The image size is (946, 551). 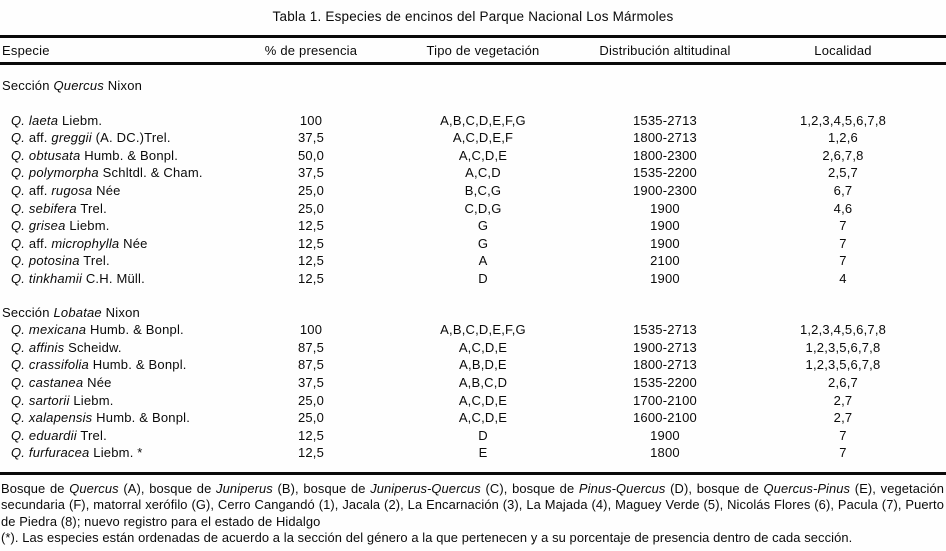 What do you see at coordinates (85, 243) in the screenshot?
I see `italic-text: microphylla` at bounding box center [85, 243].